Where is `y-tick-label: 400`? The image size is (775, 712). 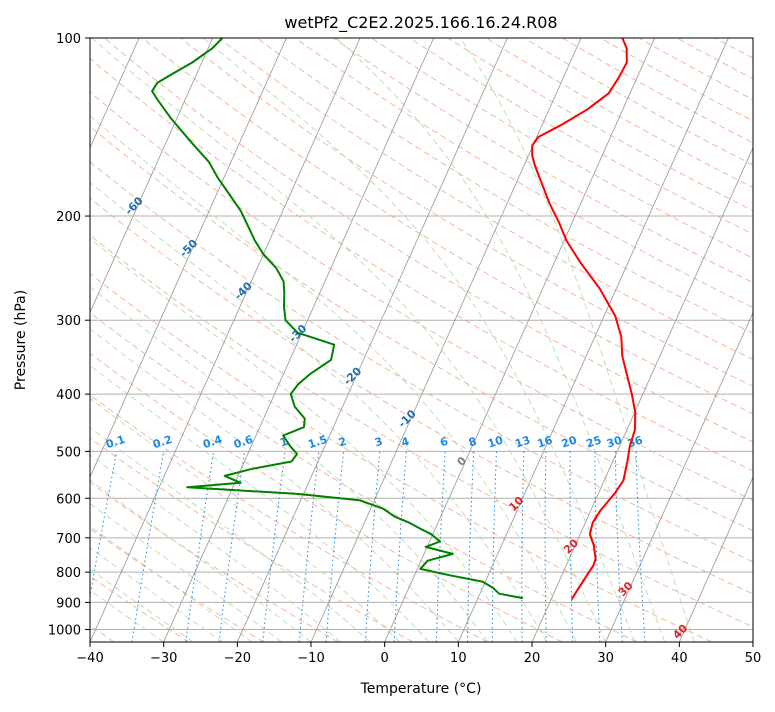
y-tick-label: 400 is located at coordinates (68, 395).